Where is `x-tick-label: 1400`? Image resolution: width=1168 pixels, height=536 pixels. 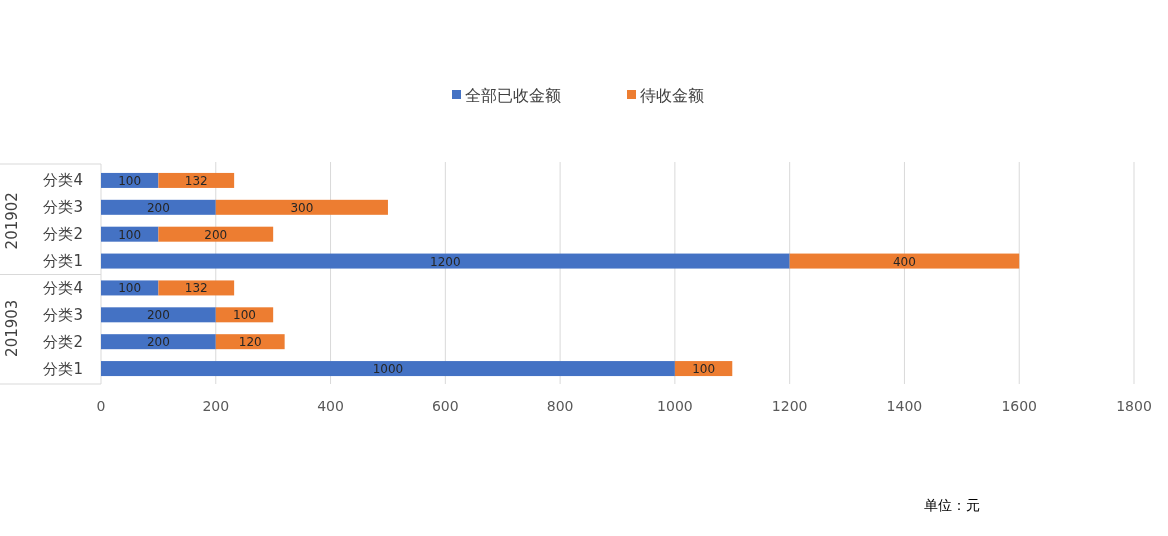 x-tick-label: 1400 is located at coordinates (904, 406).